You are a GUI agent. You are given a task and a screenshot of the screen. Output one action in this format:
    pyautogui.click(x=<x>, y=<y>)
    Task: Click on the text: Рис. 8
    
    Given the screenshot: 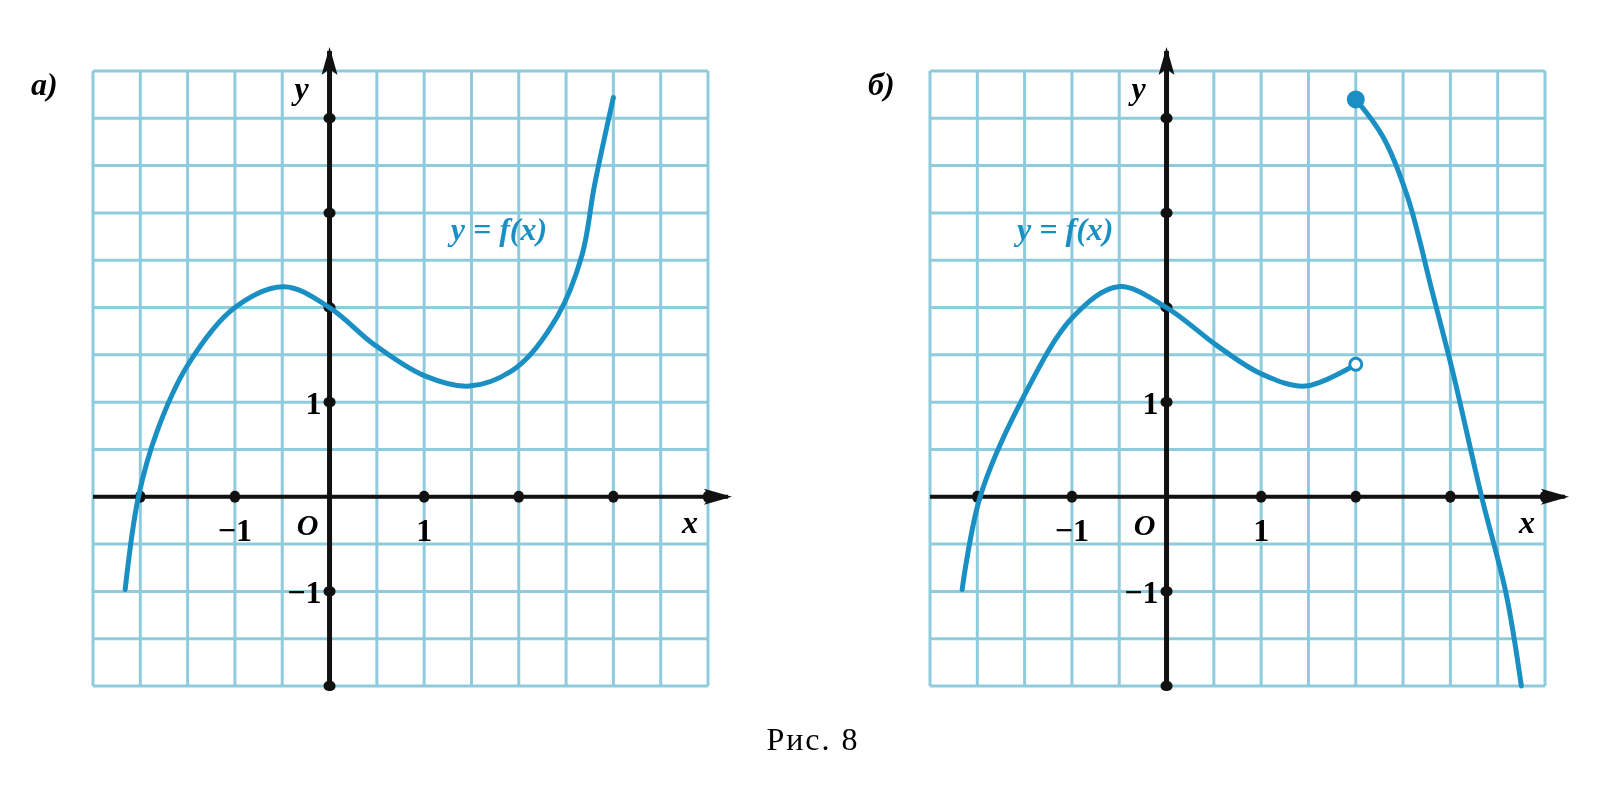 What is the action you would take?
    pyautogui.click(x=813, y=739)
    